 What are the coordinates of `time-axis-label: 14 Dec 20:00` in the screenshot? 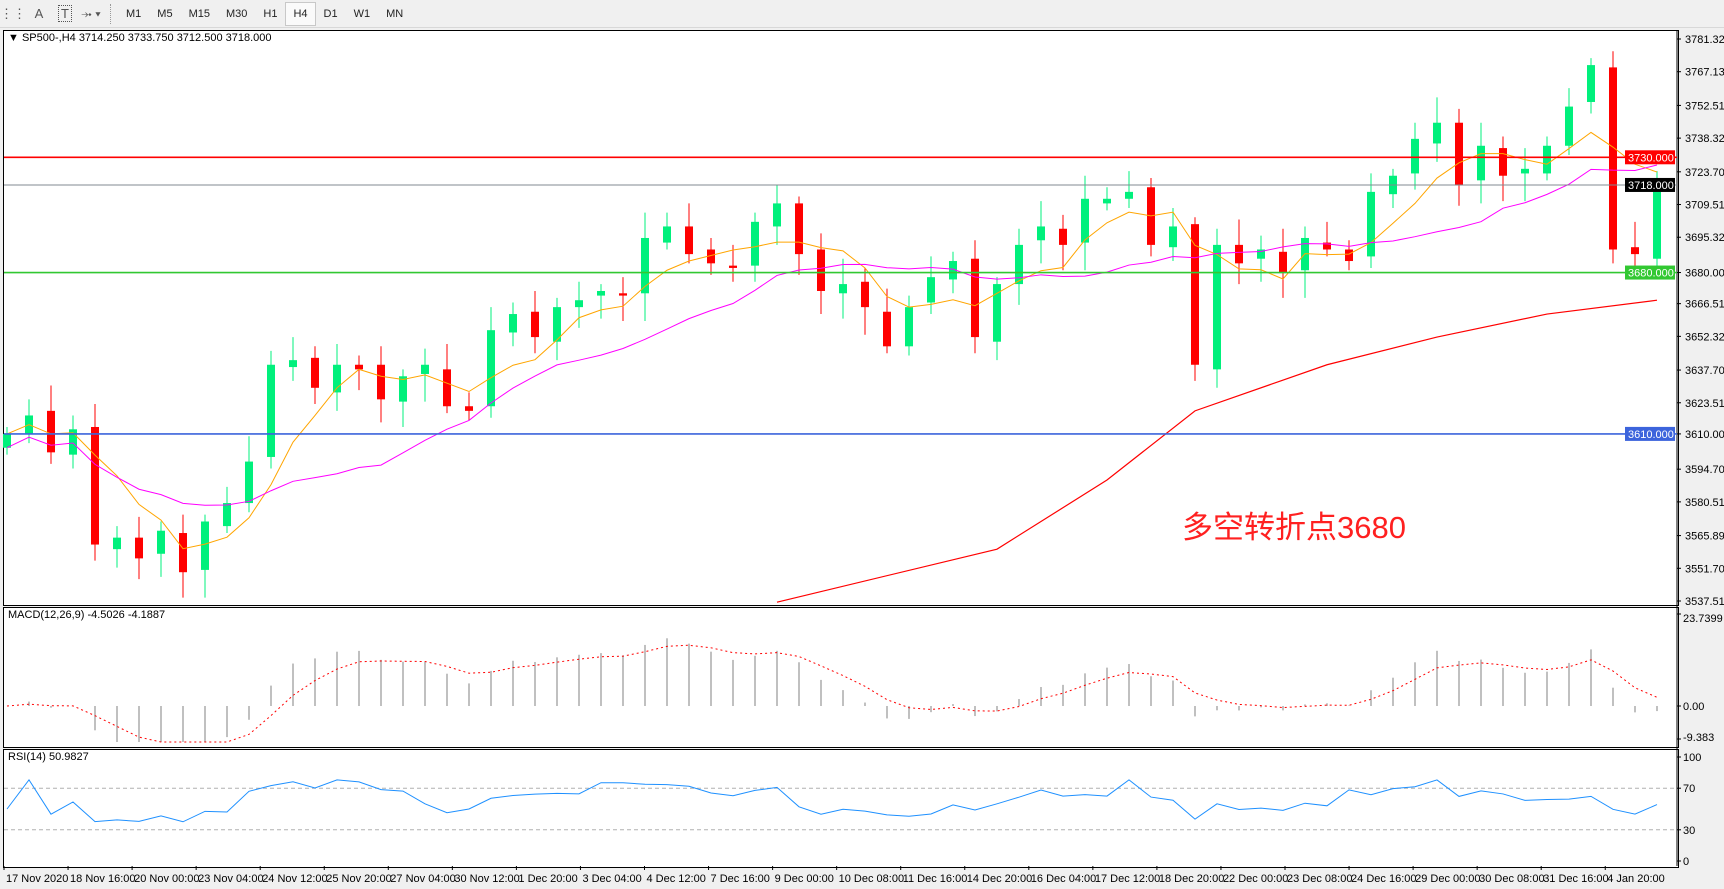 It's located at (999, 879).